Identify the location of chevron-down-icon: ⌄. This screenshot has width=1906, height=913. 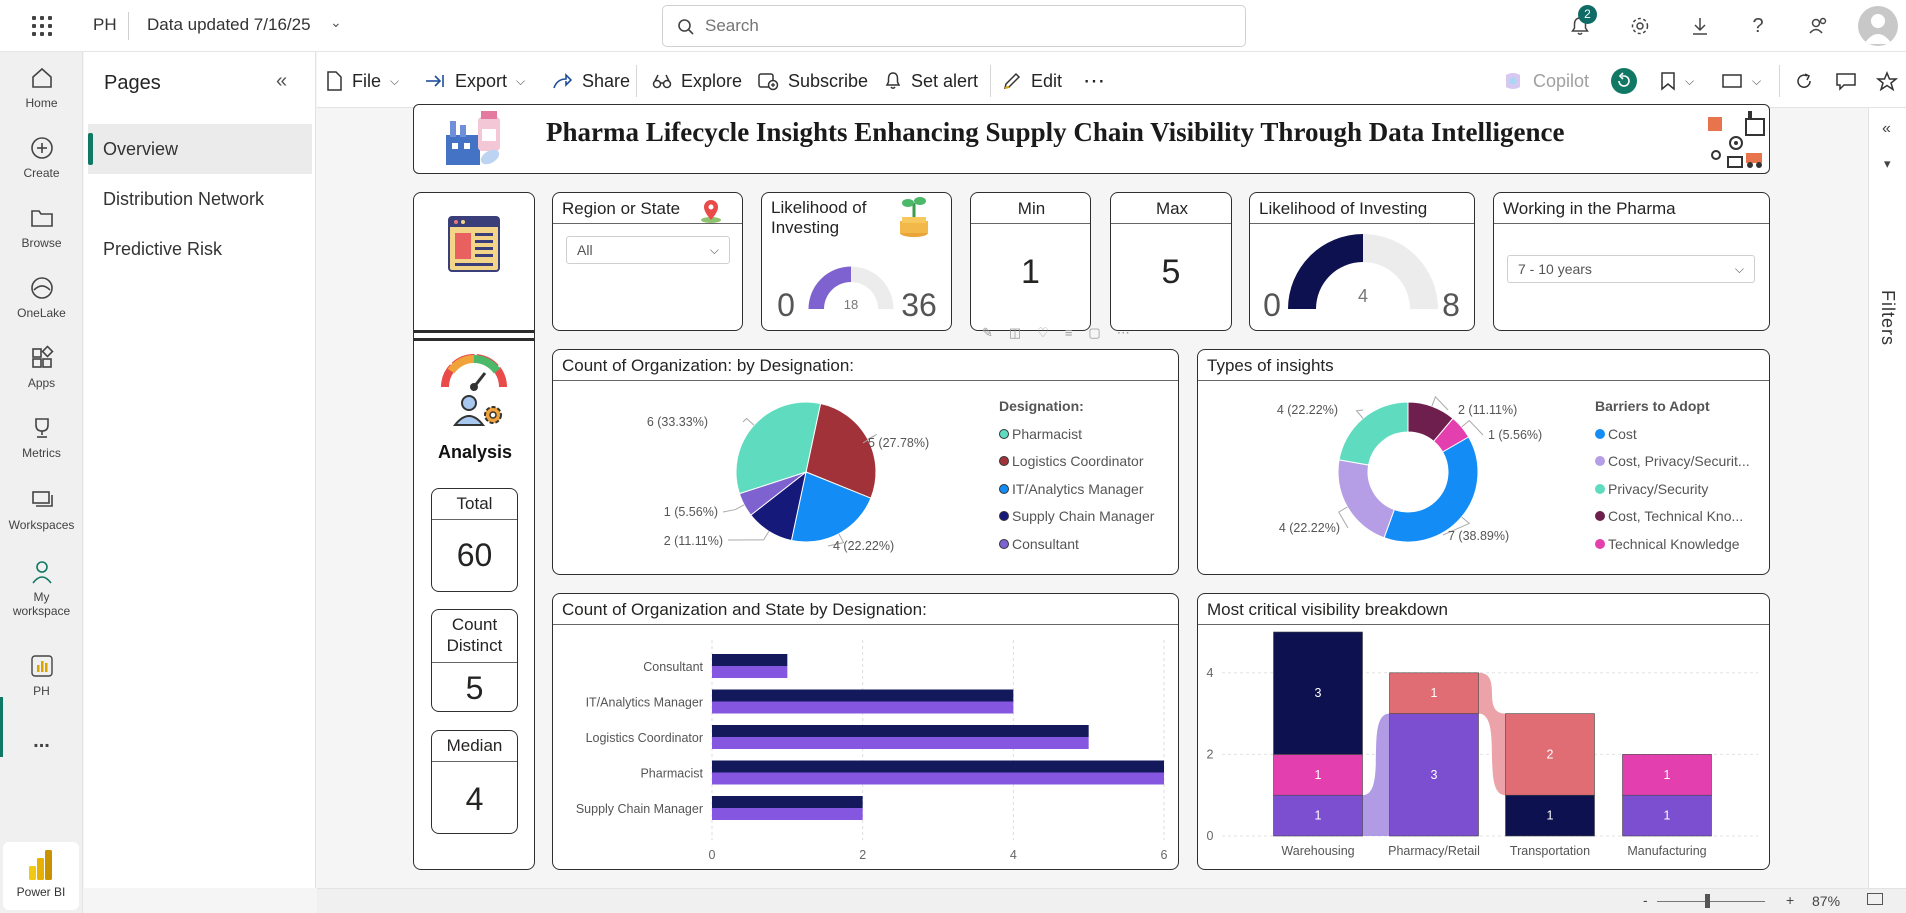
(336, 22).